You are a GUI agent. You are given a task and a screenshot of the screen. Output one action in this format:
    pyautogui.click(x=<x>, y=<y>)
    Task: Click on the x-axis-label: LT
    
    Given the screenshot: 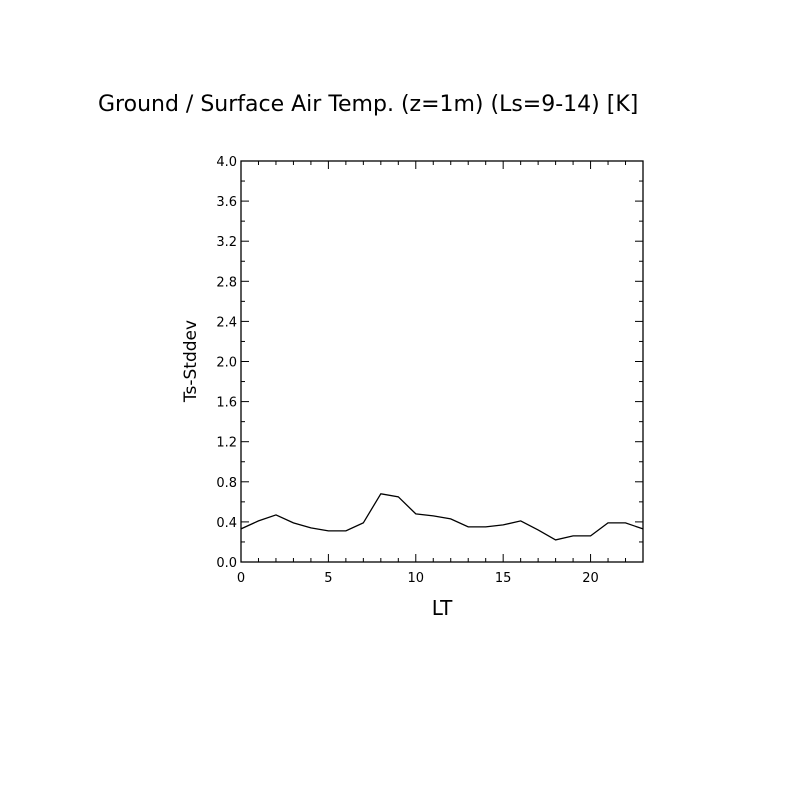 What is the action you would take?
    pyautogui.click(x=442, y=608)
    